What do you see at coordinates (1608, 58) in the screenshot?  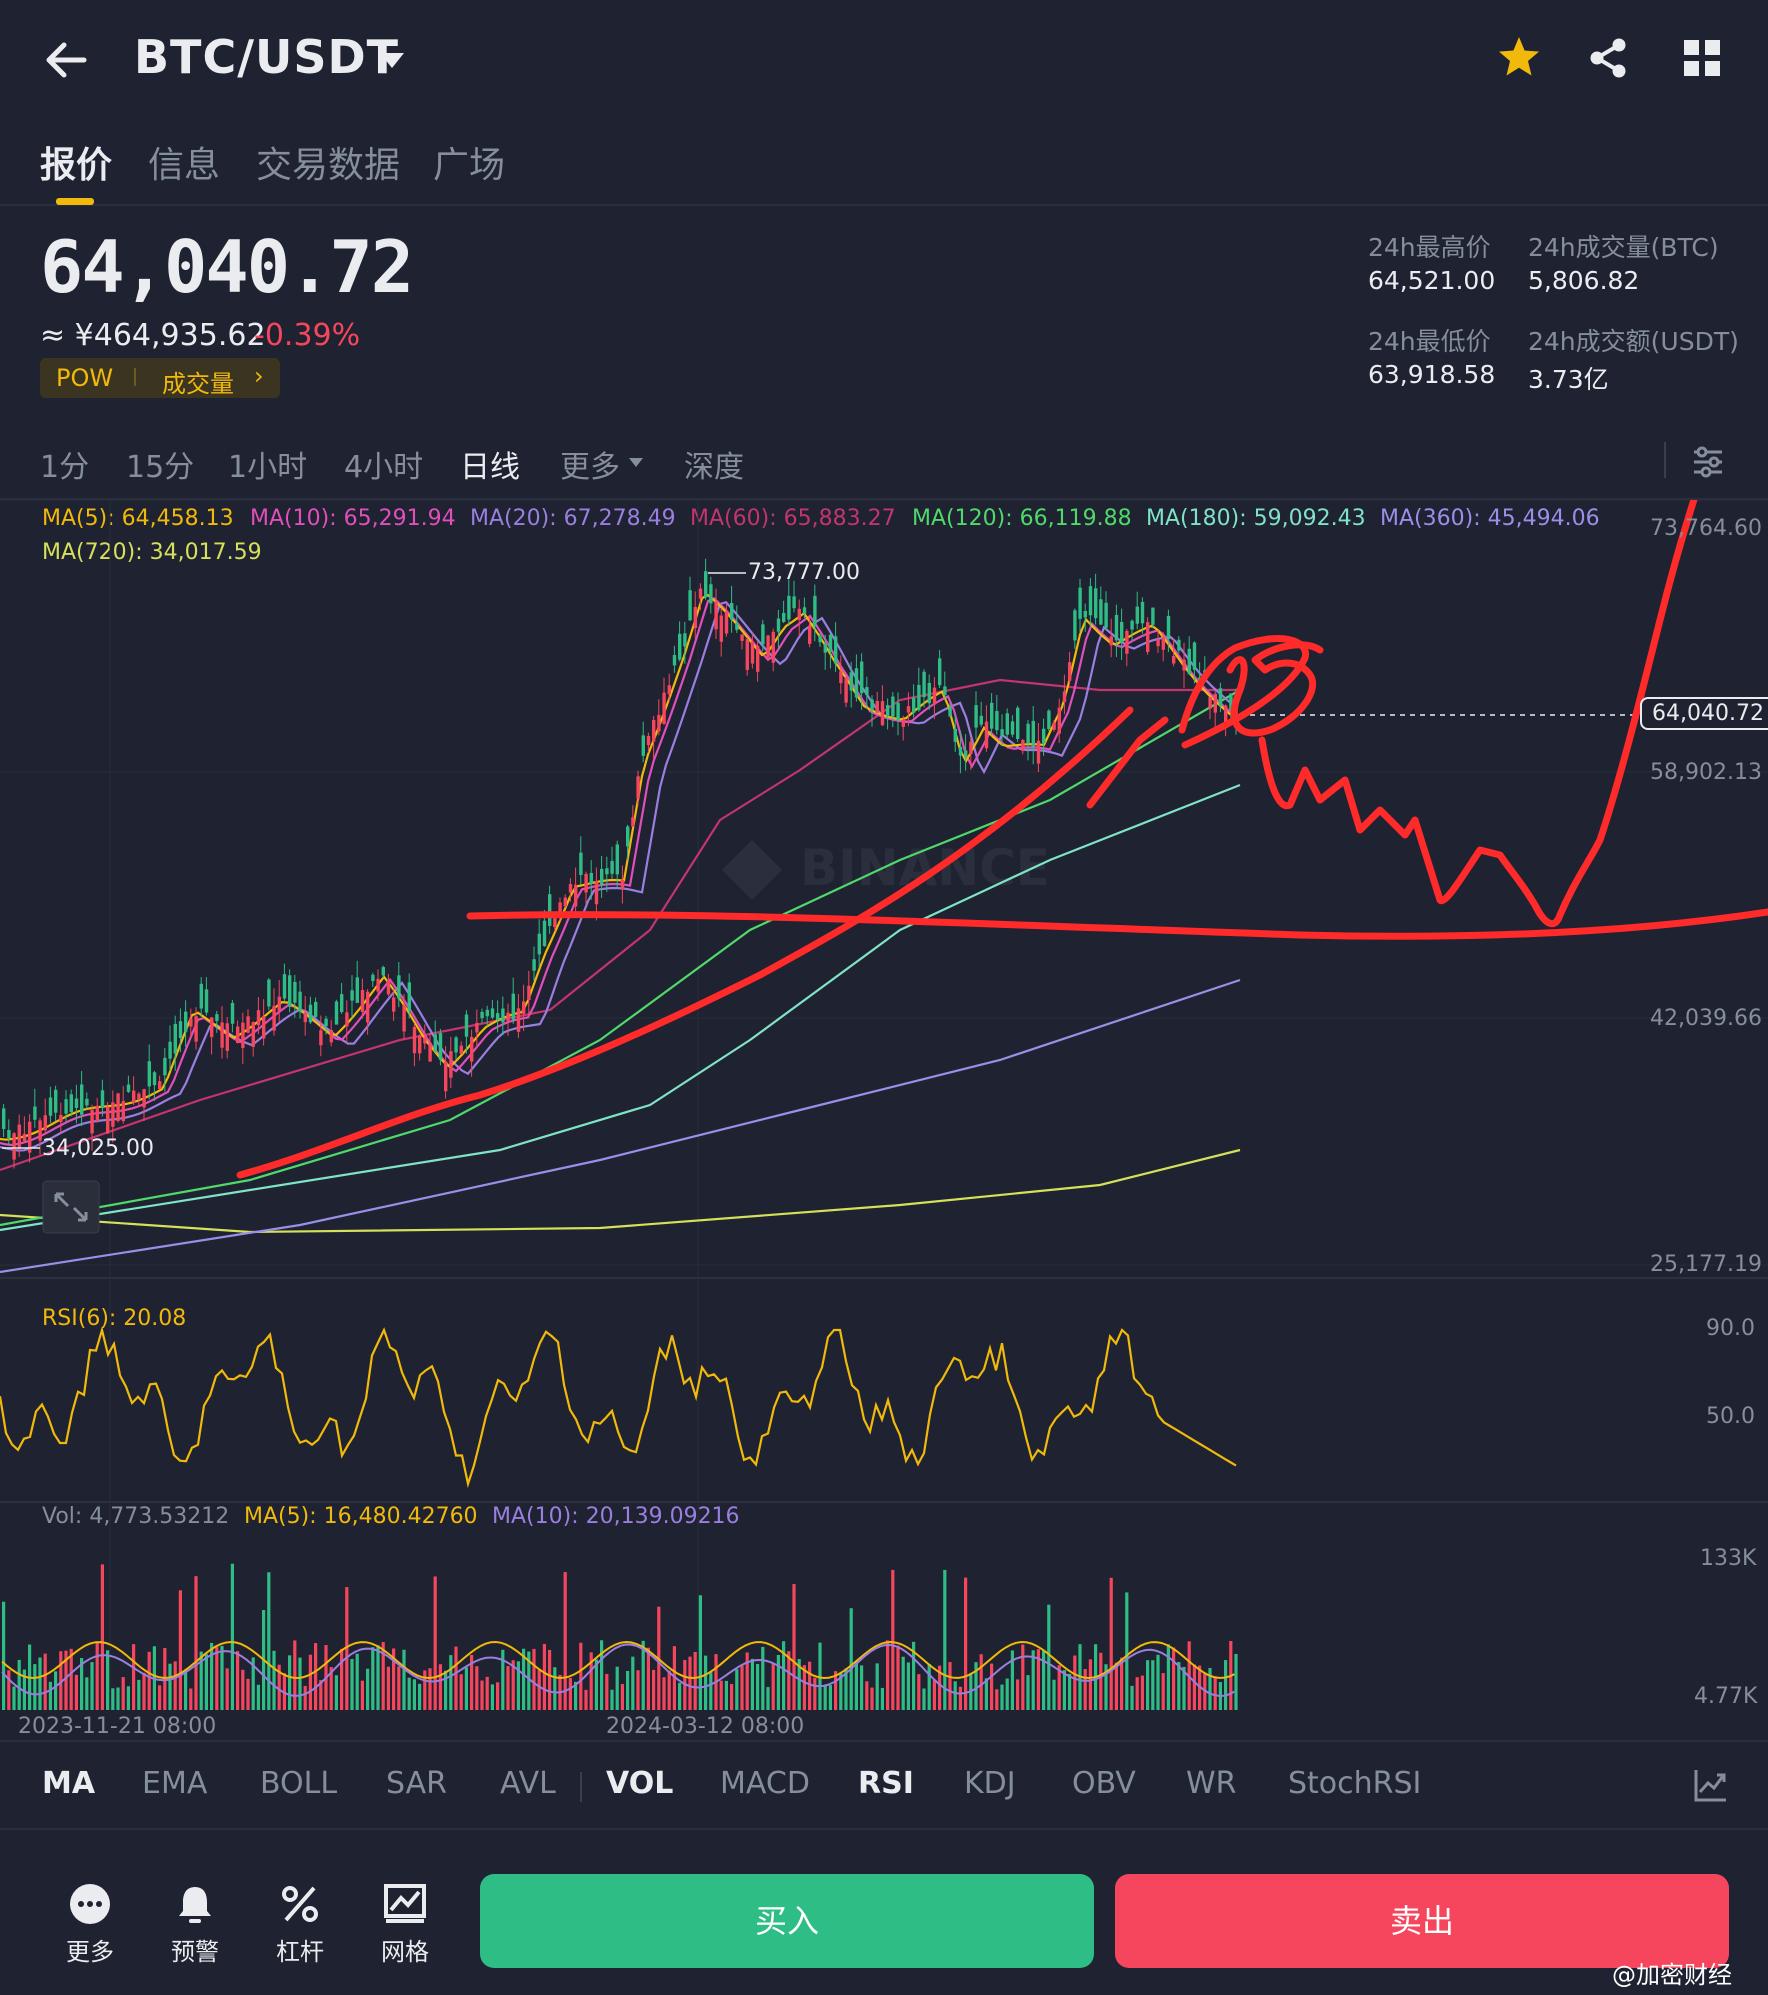 I see `share-icon` at bounding box center [1608, 58].